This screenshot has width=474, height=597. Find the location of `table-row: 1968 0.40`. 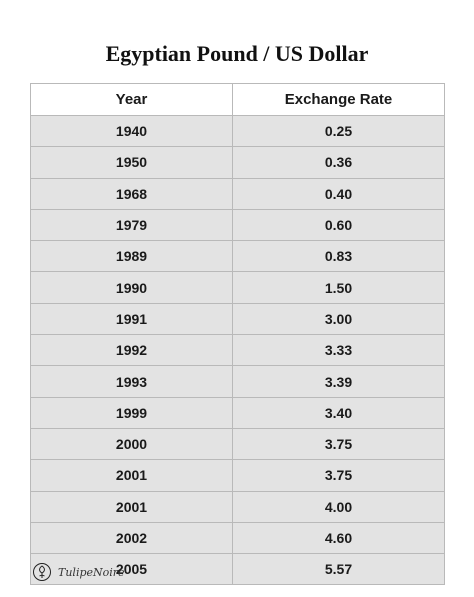

table-row: 1968 0.40 is located at coordinates (237, 193).